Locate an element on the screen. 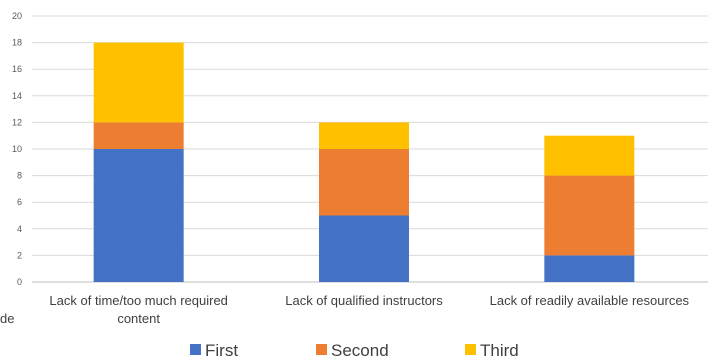 The width and height of the screenshot is (715, 362). legend-swatch-first is located at coordinates (195, 349).